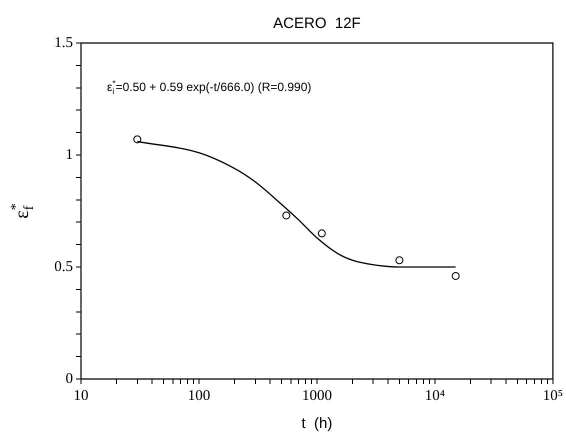 This screenshot has width=566, height=436. I want to click on y-axis-title: εf*, so click(23, 211).